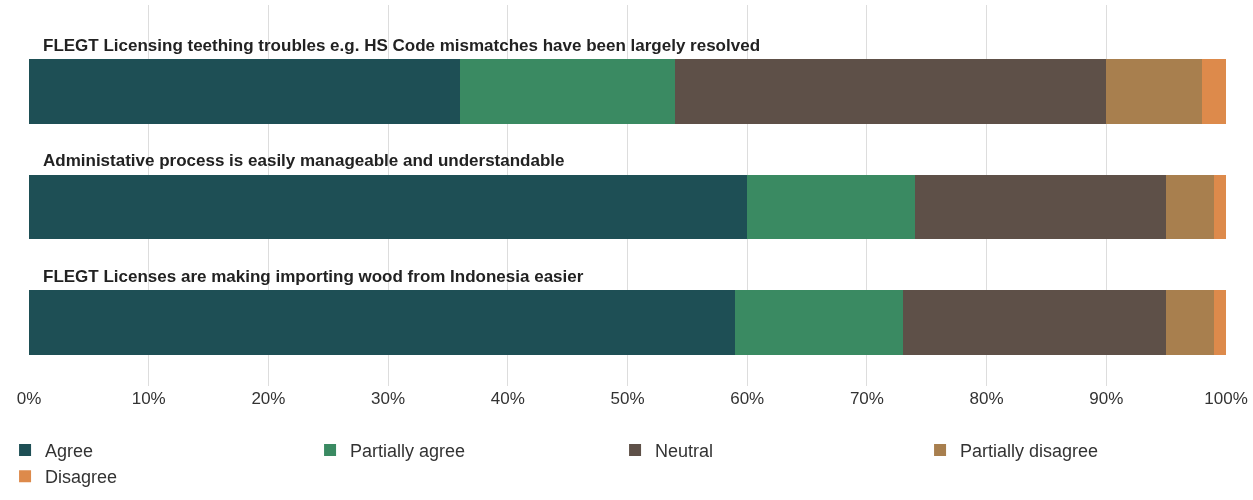  Describe the element at coordinates (1106, 398) in the screenshot. I see `x-tick-label: 90%` at that location.